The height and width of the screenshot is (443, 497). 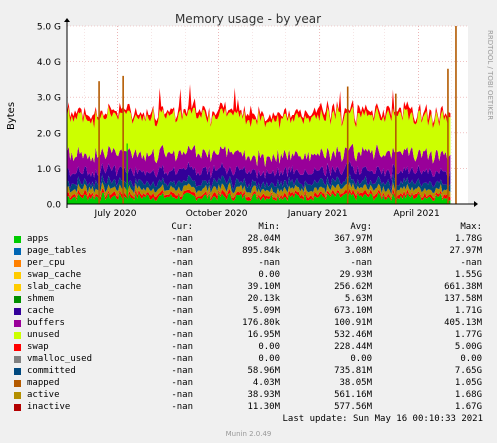 I want to click on layer-buffers, so click(x=259, y=162).